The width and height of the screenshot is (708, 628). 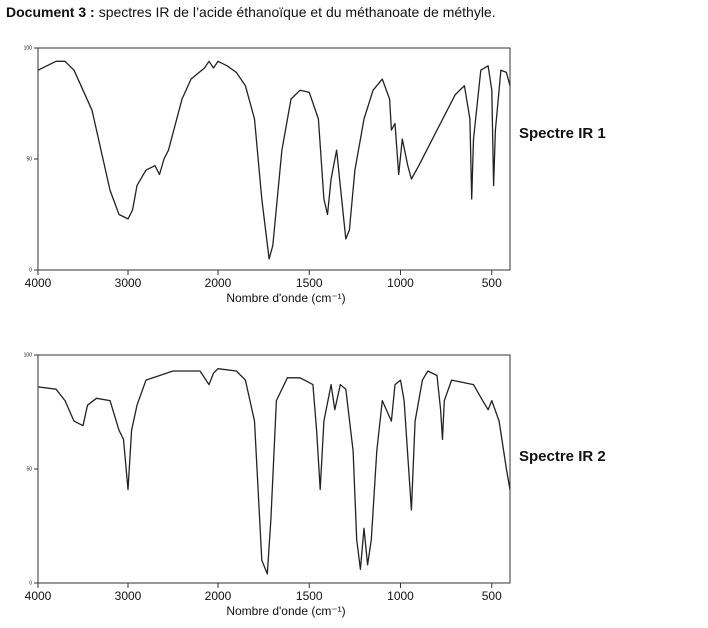 I want to click on spectrum-label: Spectre IR 2, so click(x=562, y=456).